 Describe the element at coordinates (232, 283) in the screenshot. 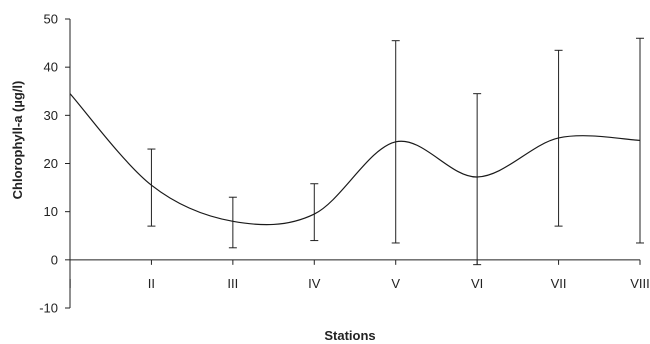

I see `x-tick-label: III` at that location.